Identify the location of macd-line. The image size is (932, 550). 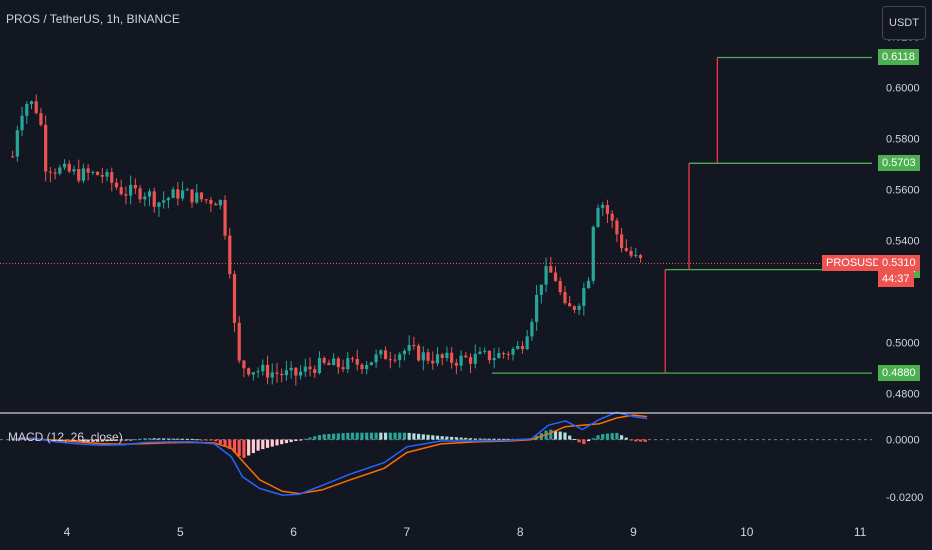
(330, 453).